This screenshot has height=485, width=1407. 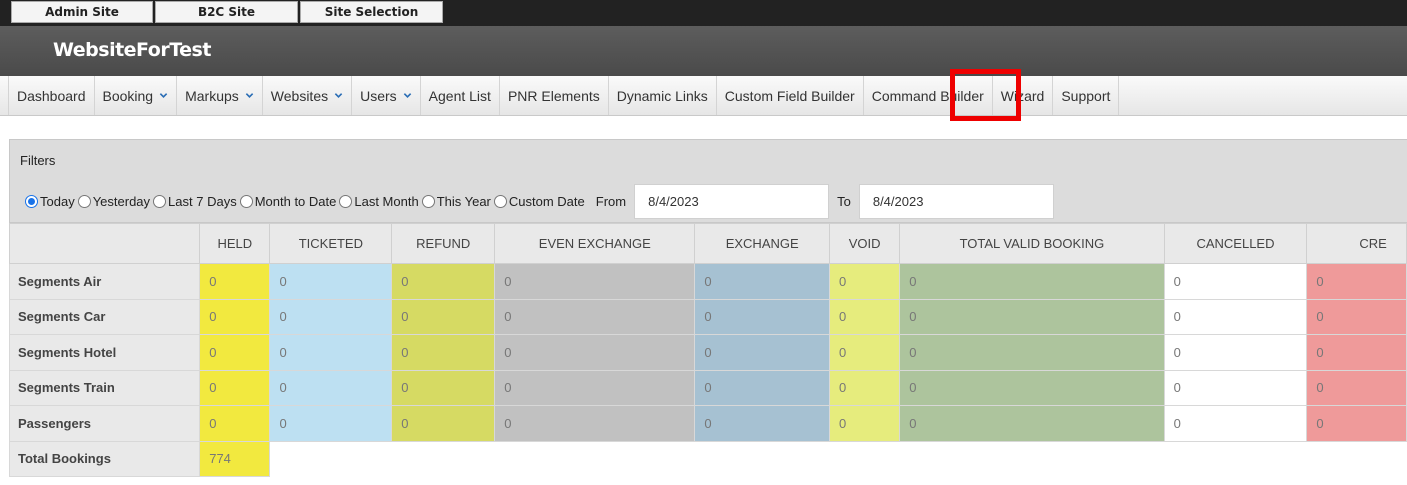 I want to click on nav-item-pnr-elements: PNR Elements, so click(x=554, y=95).